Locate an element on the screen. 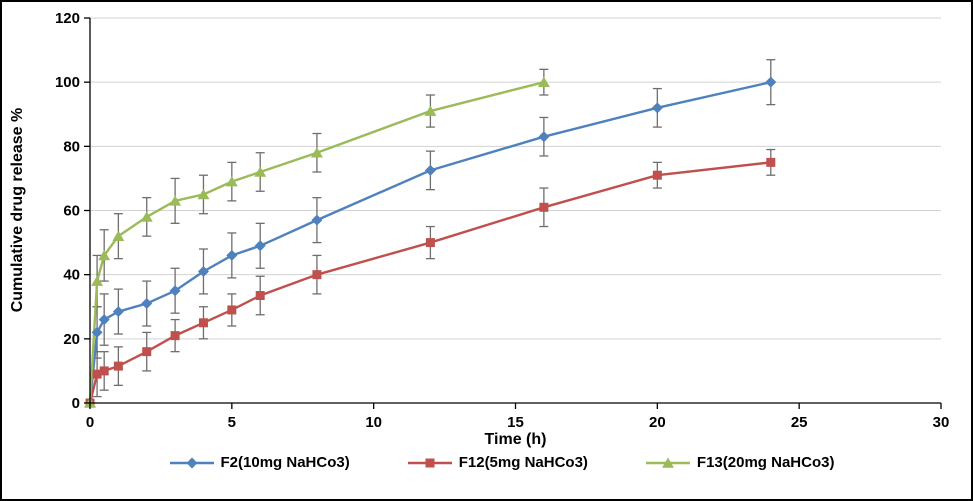  x-tick-label: 30 is located at coordinates (941, 422).